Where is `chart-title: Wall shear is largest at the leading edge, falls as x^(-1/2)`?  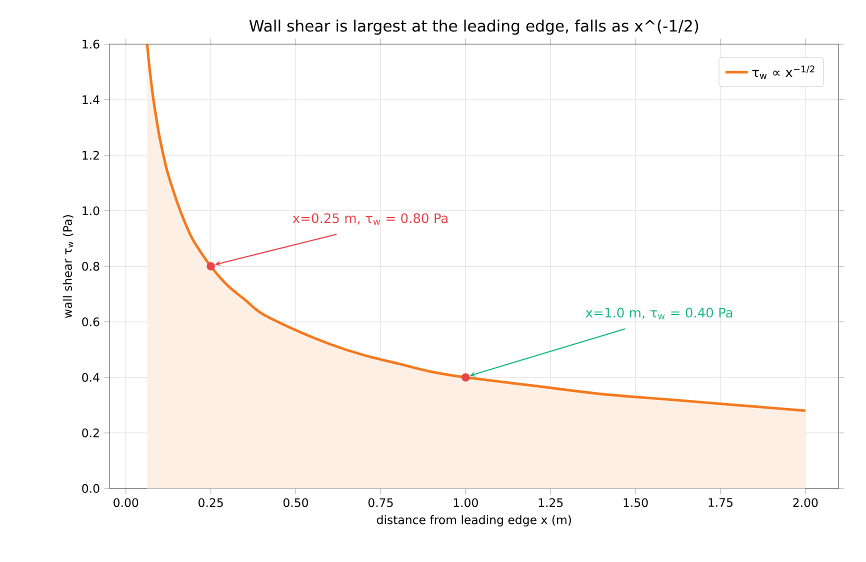
chart-title: Wall shear is largest at the leading edge, falls as x^(-1/2) is located at coordinates (473, 27).